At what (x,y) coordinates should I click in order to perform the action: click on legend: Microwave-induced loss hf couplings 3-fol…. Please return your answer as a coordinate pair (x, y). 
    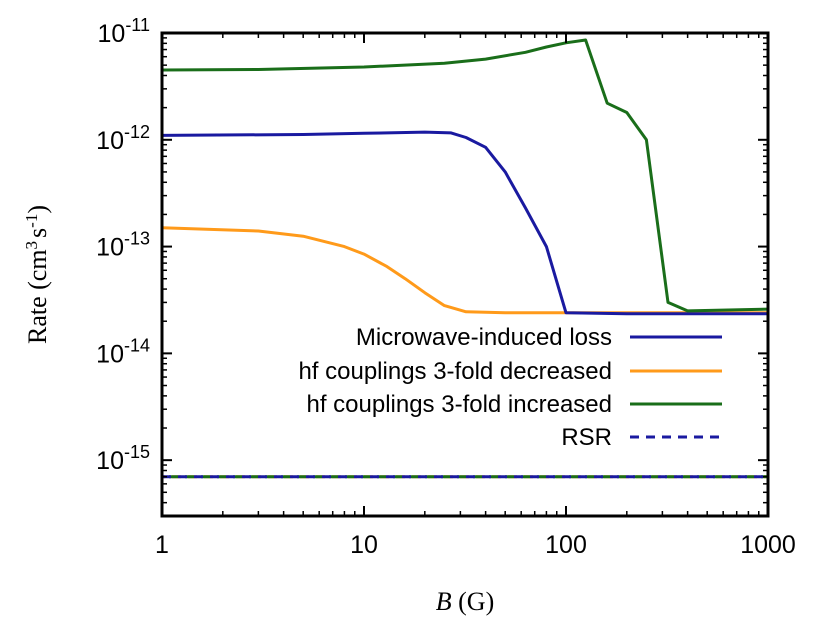
    Looking at the image, I should click on (510, 387).